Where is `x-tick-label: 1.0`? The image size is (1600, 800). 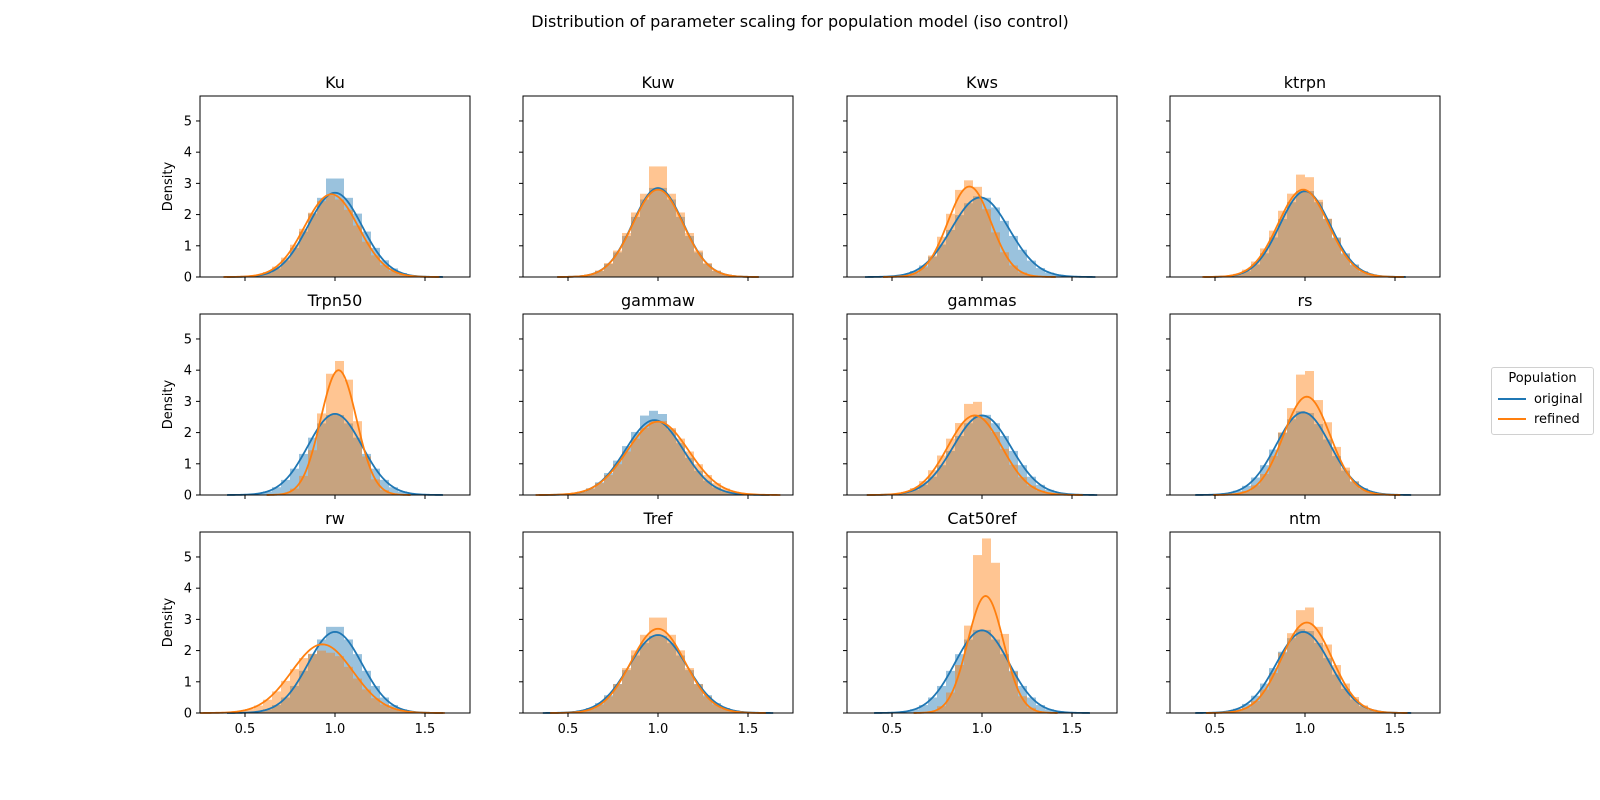
x-tick-label: 1.0 is located at coordinates (335, 729).